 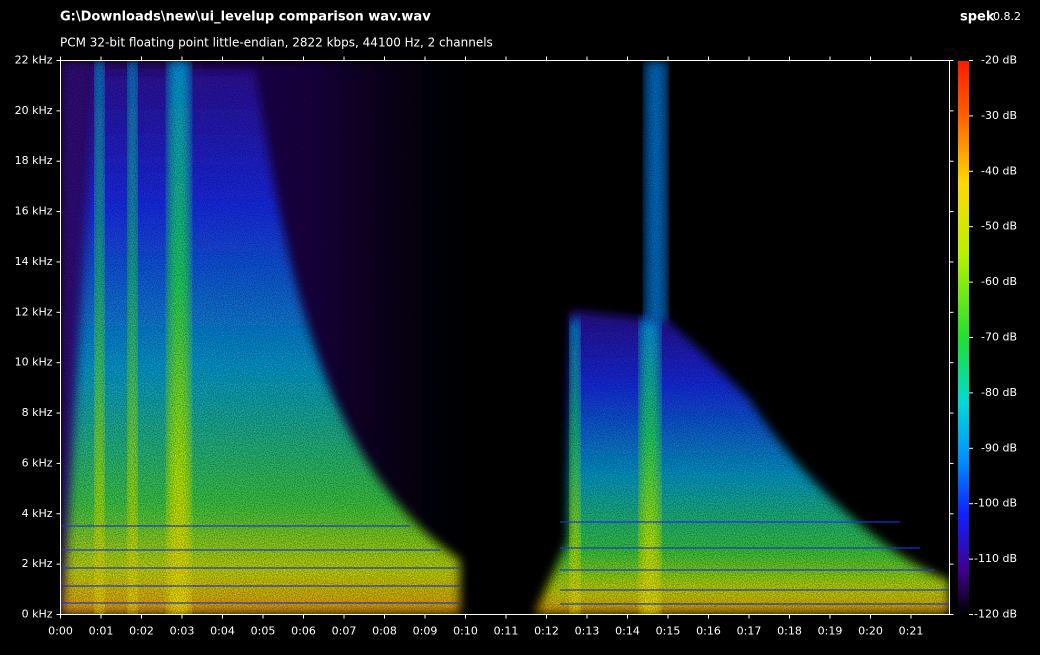 I want to click on colorbar-label: -50 dB, so click(x=999, y=226).